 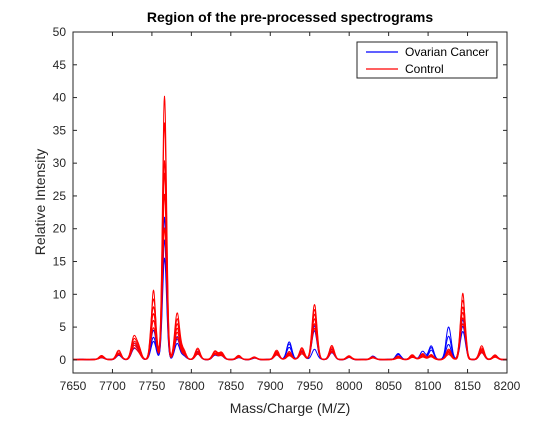 I want to click on y-tick-label: 45, so click(x=60, y=65).